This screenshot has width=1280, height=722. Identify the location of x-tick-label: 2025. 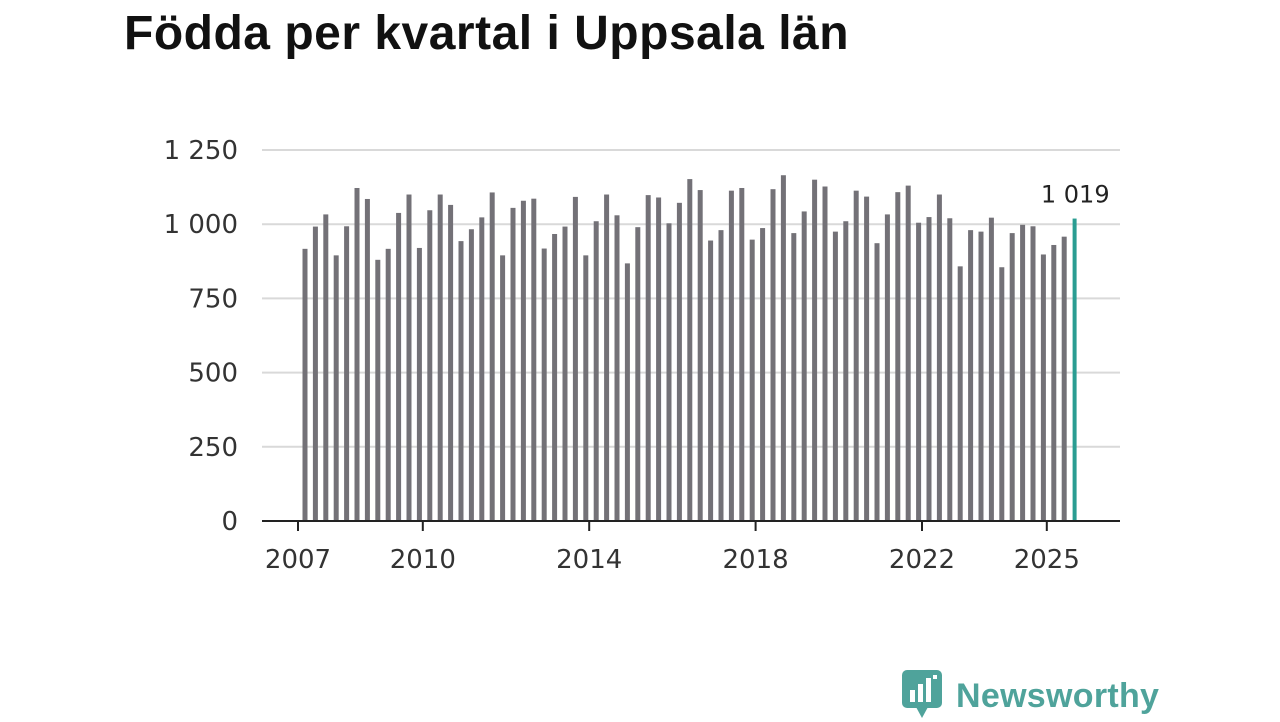
(1047, 560).